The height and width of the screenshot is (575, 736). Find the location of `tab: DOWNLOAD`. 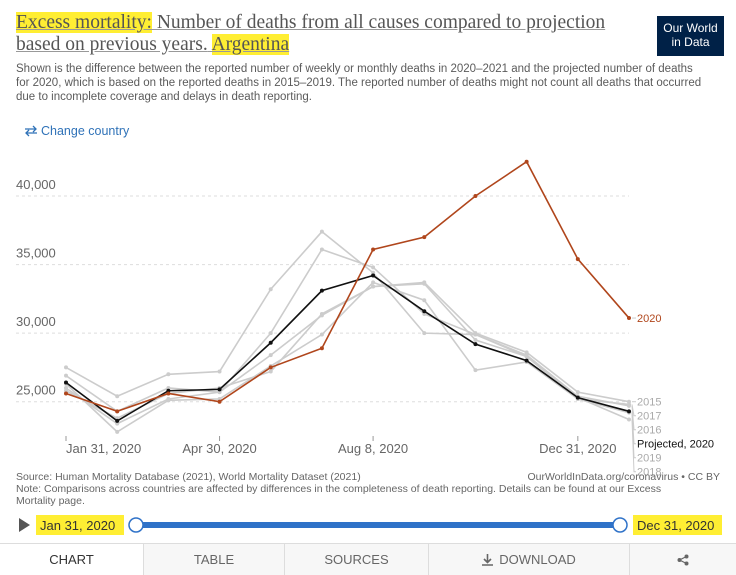

tab: DOWNLOAD is located at coordinates (529, 559).